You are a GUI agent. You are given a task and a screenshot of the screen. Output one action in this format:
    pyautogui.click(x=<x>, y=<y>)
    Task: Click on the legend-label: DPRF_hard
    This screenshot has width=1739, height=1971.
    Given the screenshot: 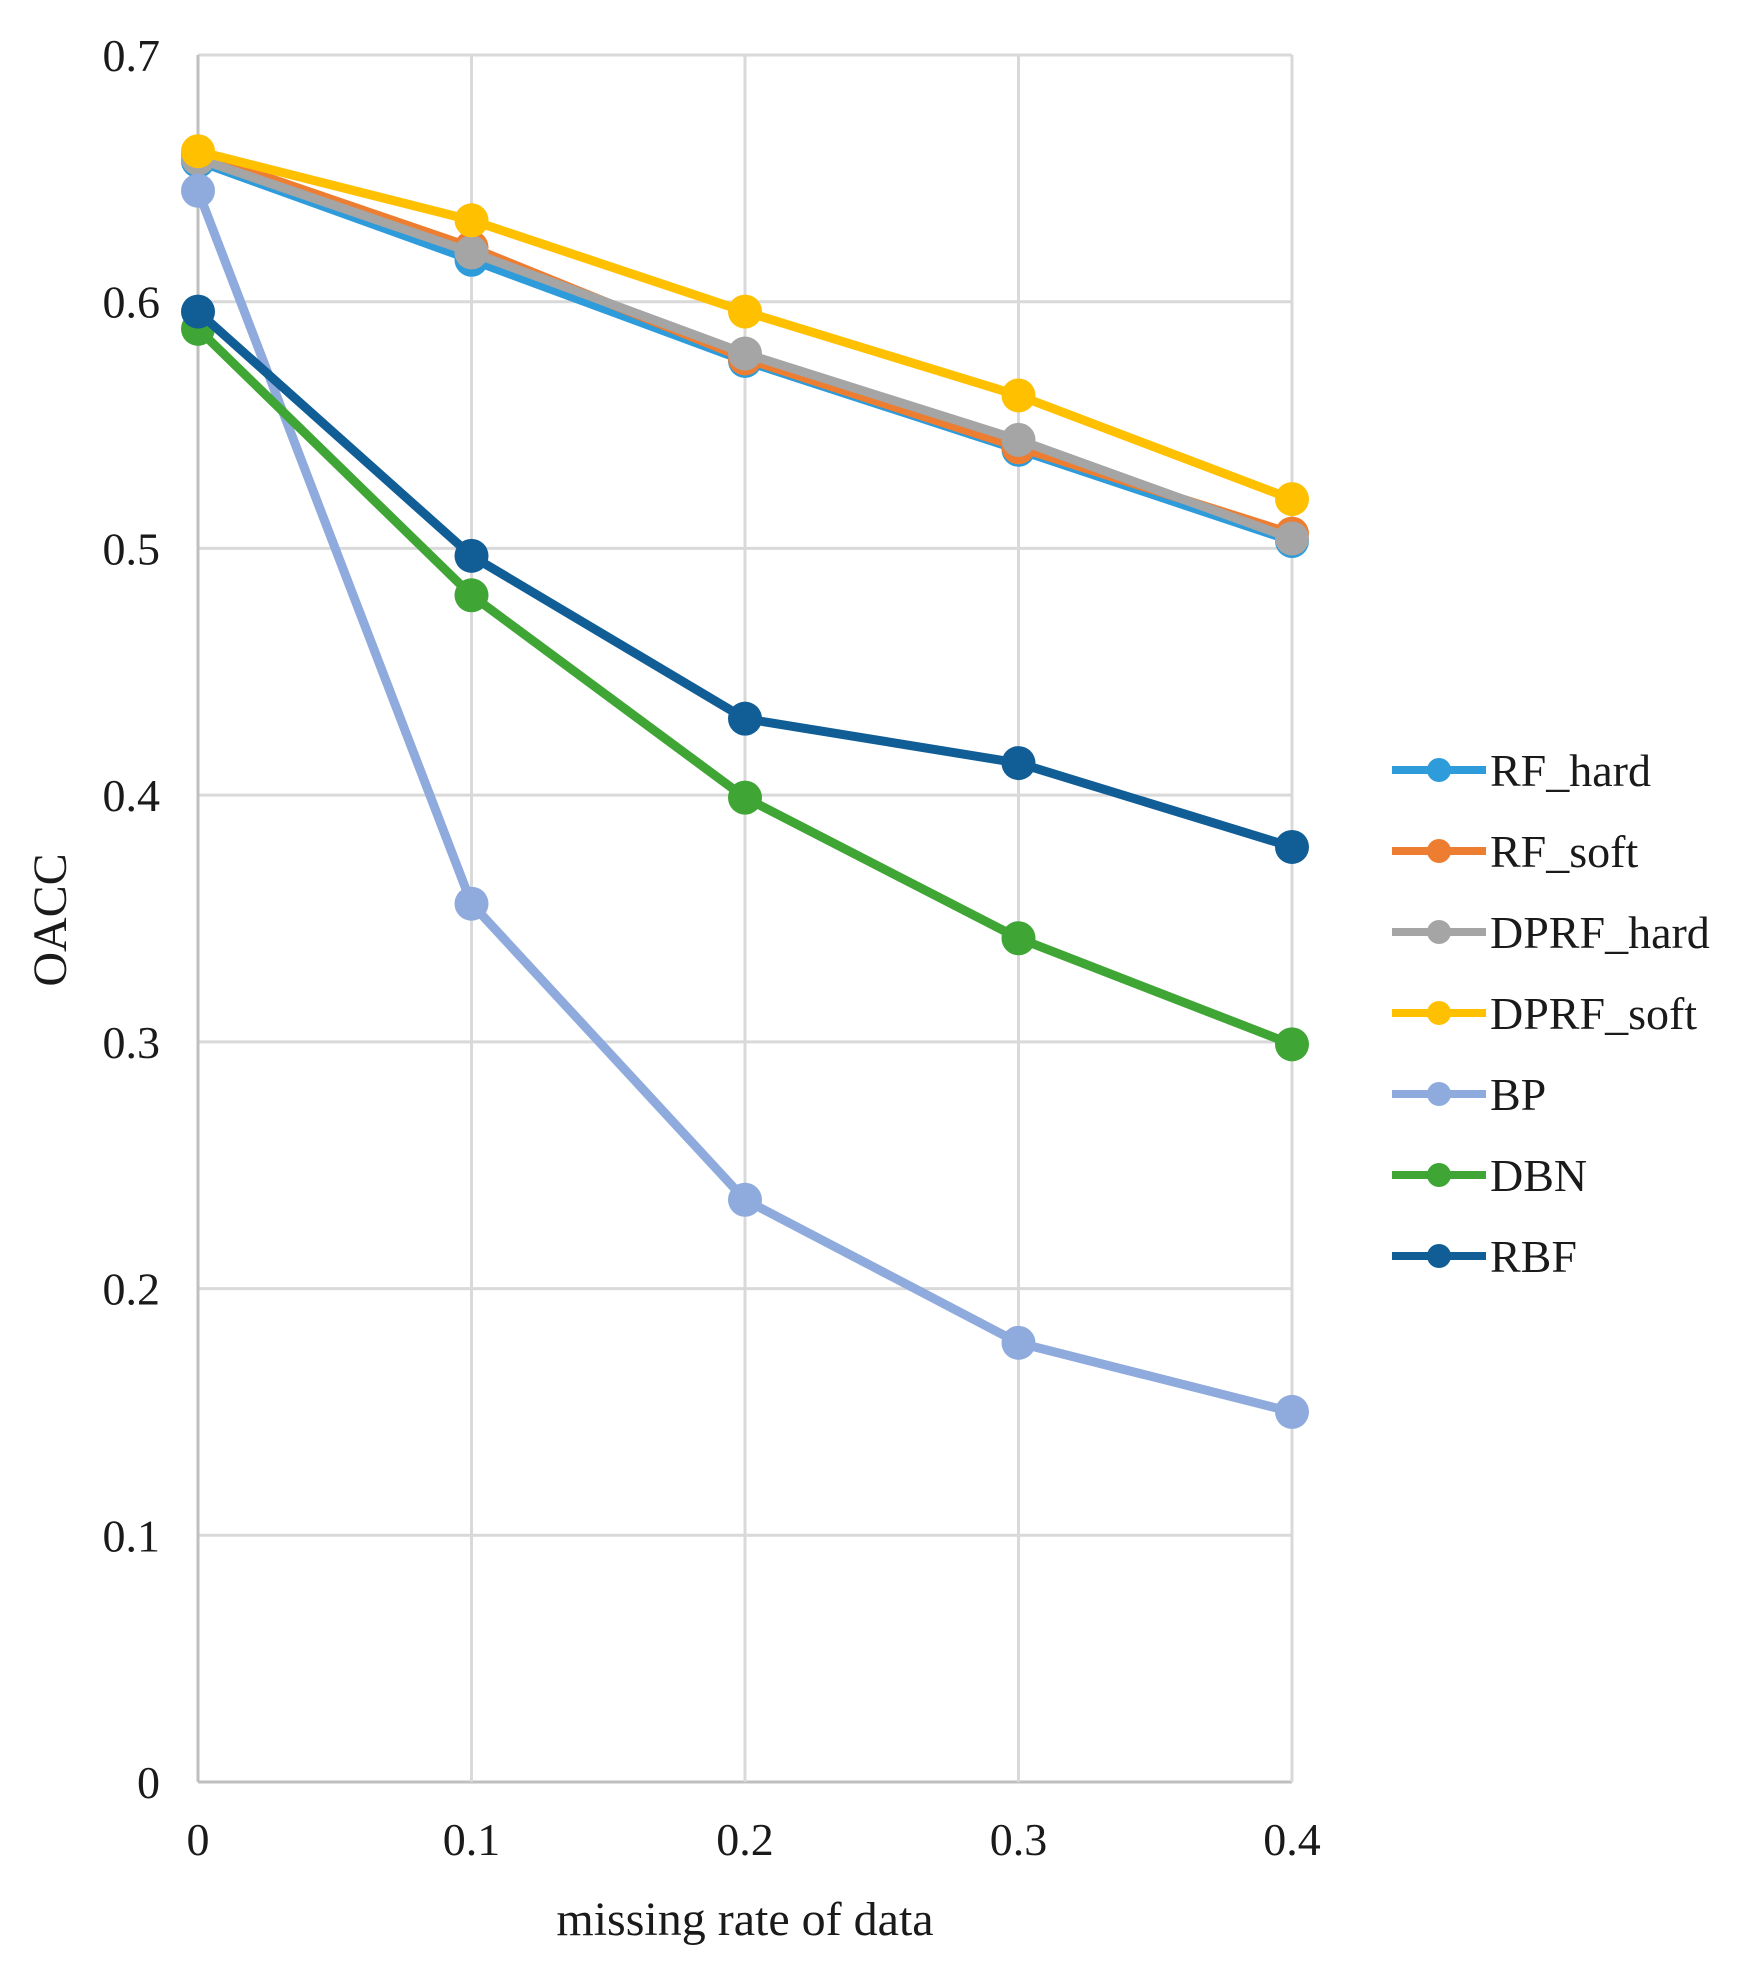 What is the action you would take?
    pyautogui.click(x=1600, y=932)
    